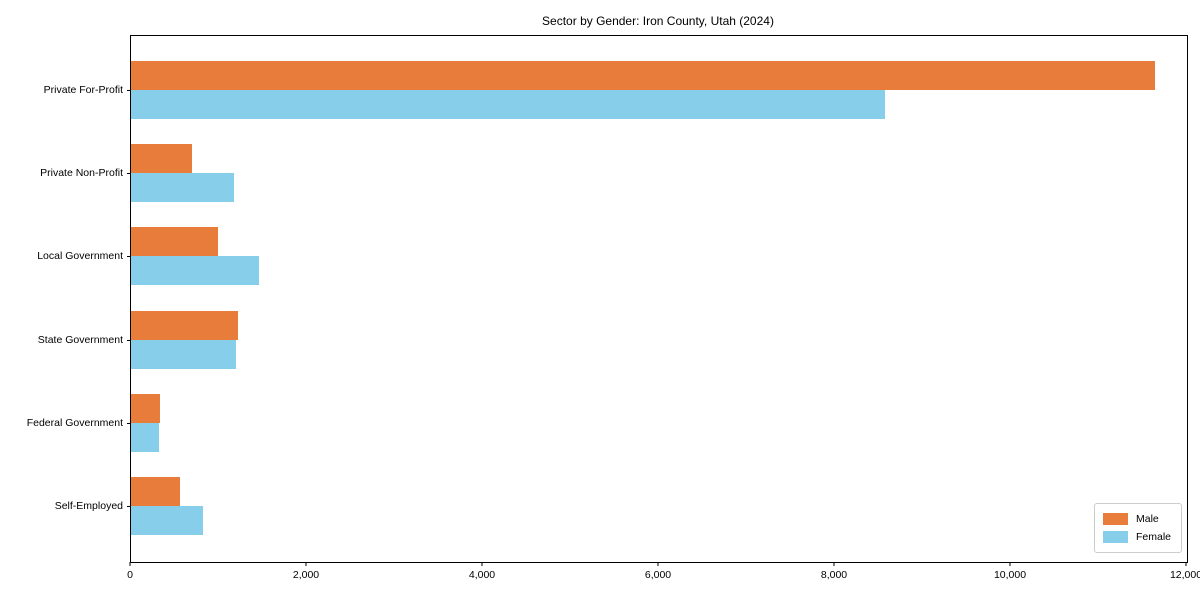 This screenshot has height=600, width=1200. I want to click on bar-group: Local Government, so click(612, 256).